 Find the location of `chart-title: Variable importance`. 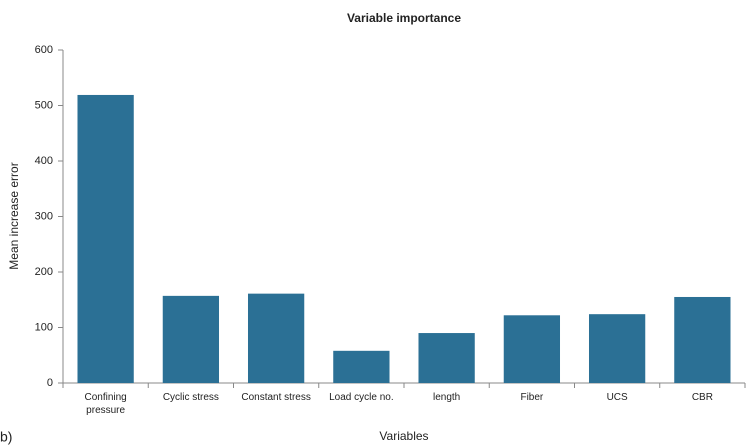

chart-title: Variable importance is located at coordinates (404, 18).